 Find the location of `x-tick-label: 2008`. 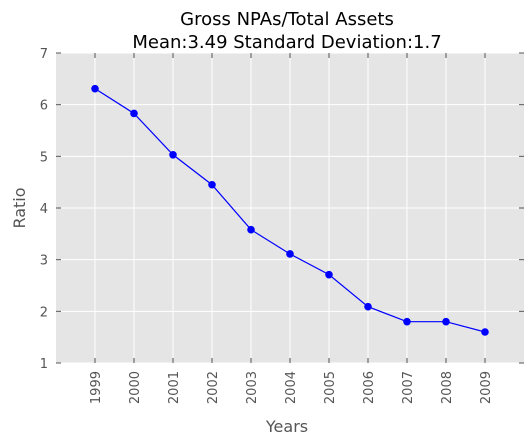

x-tick-label: 2008 is located at coordinates (447, 387).